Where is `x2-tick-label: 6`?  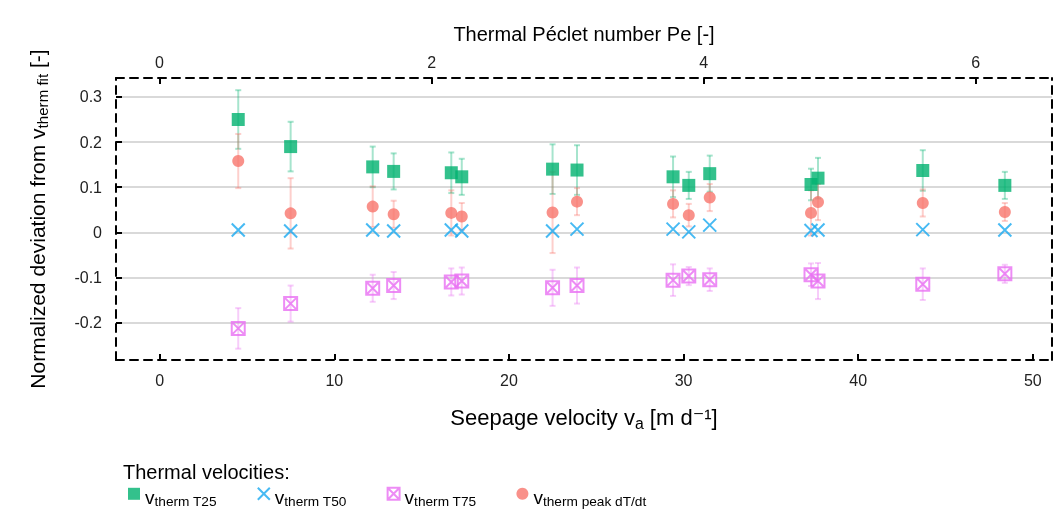
x2-tick-label: 6 is located at coordinates (976, 62).